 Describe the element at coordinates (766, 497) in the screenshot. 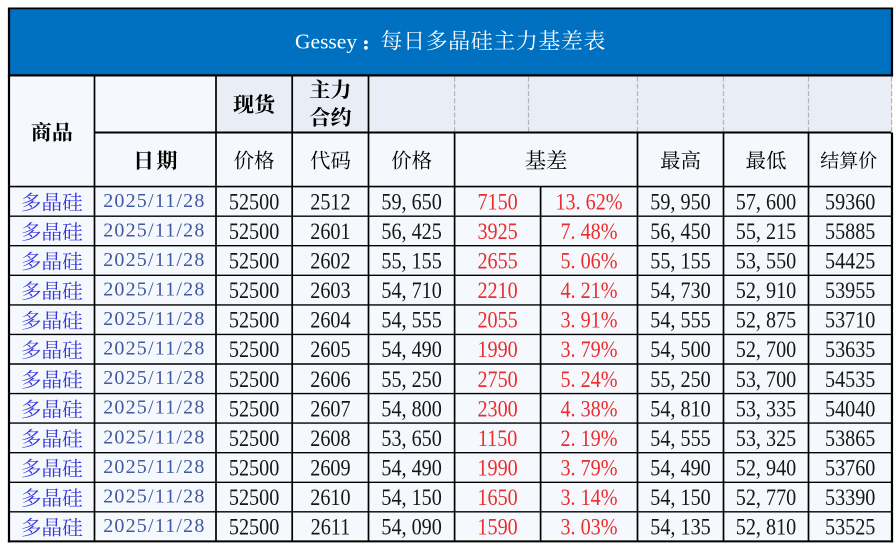

I see `svg-text: 52, 770` at that location.